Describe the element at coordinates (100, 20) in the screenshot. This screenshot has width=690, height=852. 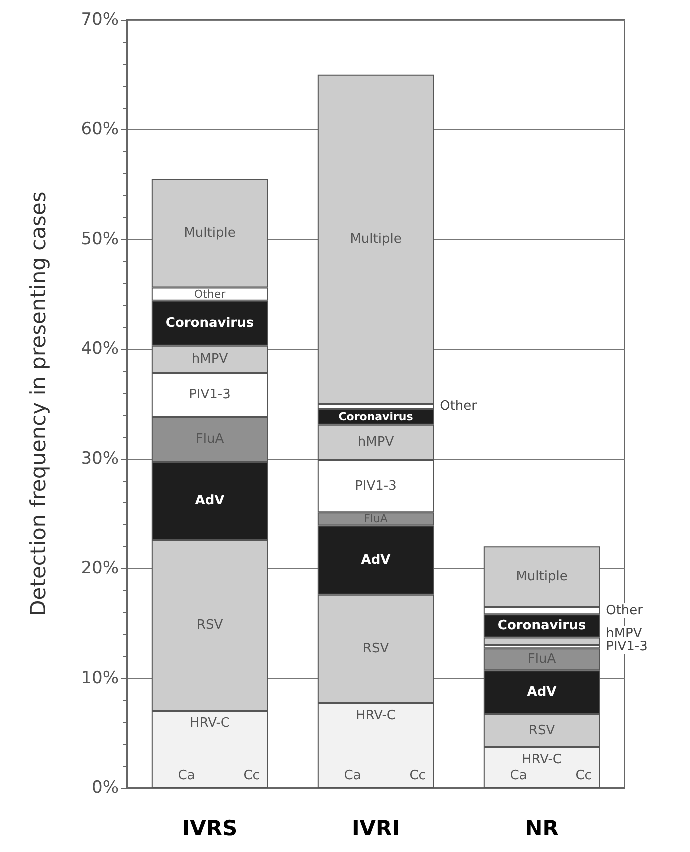
I see `y-tick-label: 70%` at that location.